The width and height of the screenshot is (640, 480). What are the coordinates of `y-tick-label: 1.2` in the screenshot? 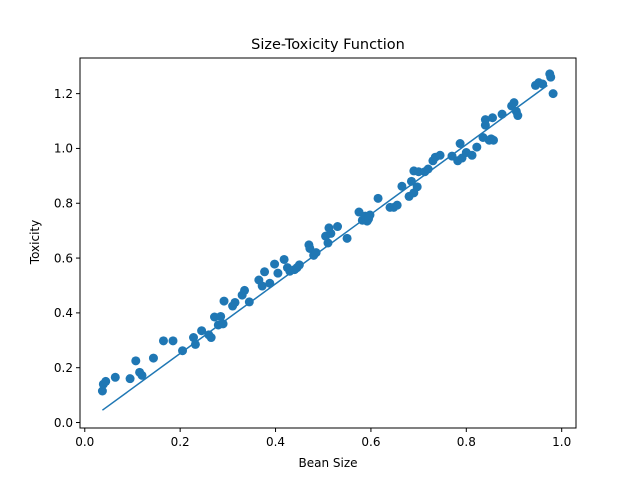 It's located at (63, 94).